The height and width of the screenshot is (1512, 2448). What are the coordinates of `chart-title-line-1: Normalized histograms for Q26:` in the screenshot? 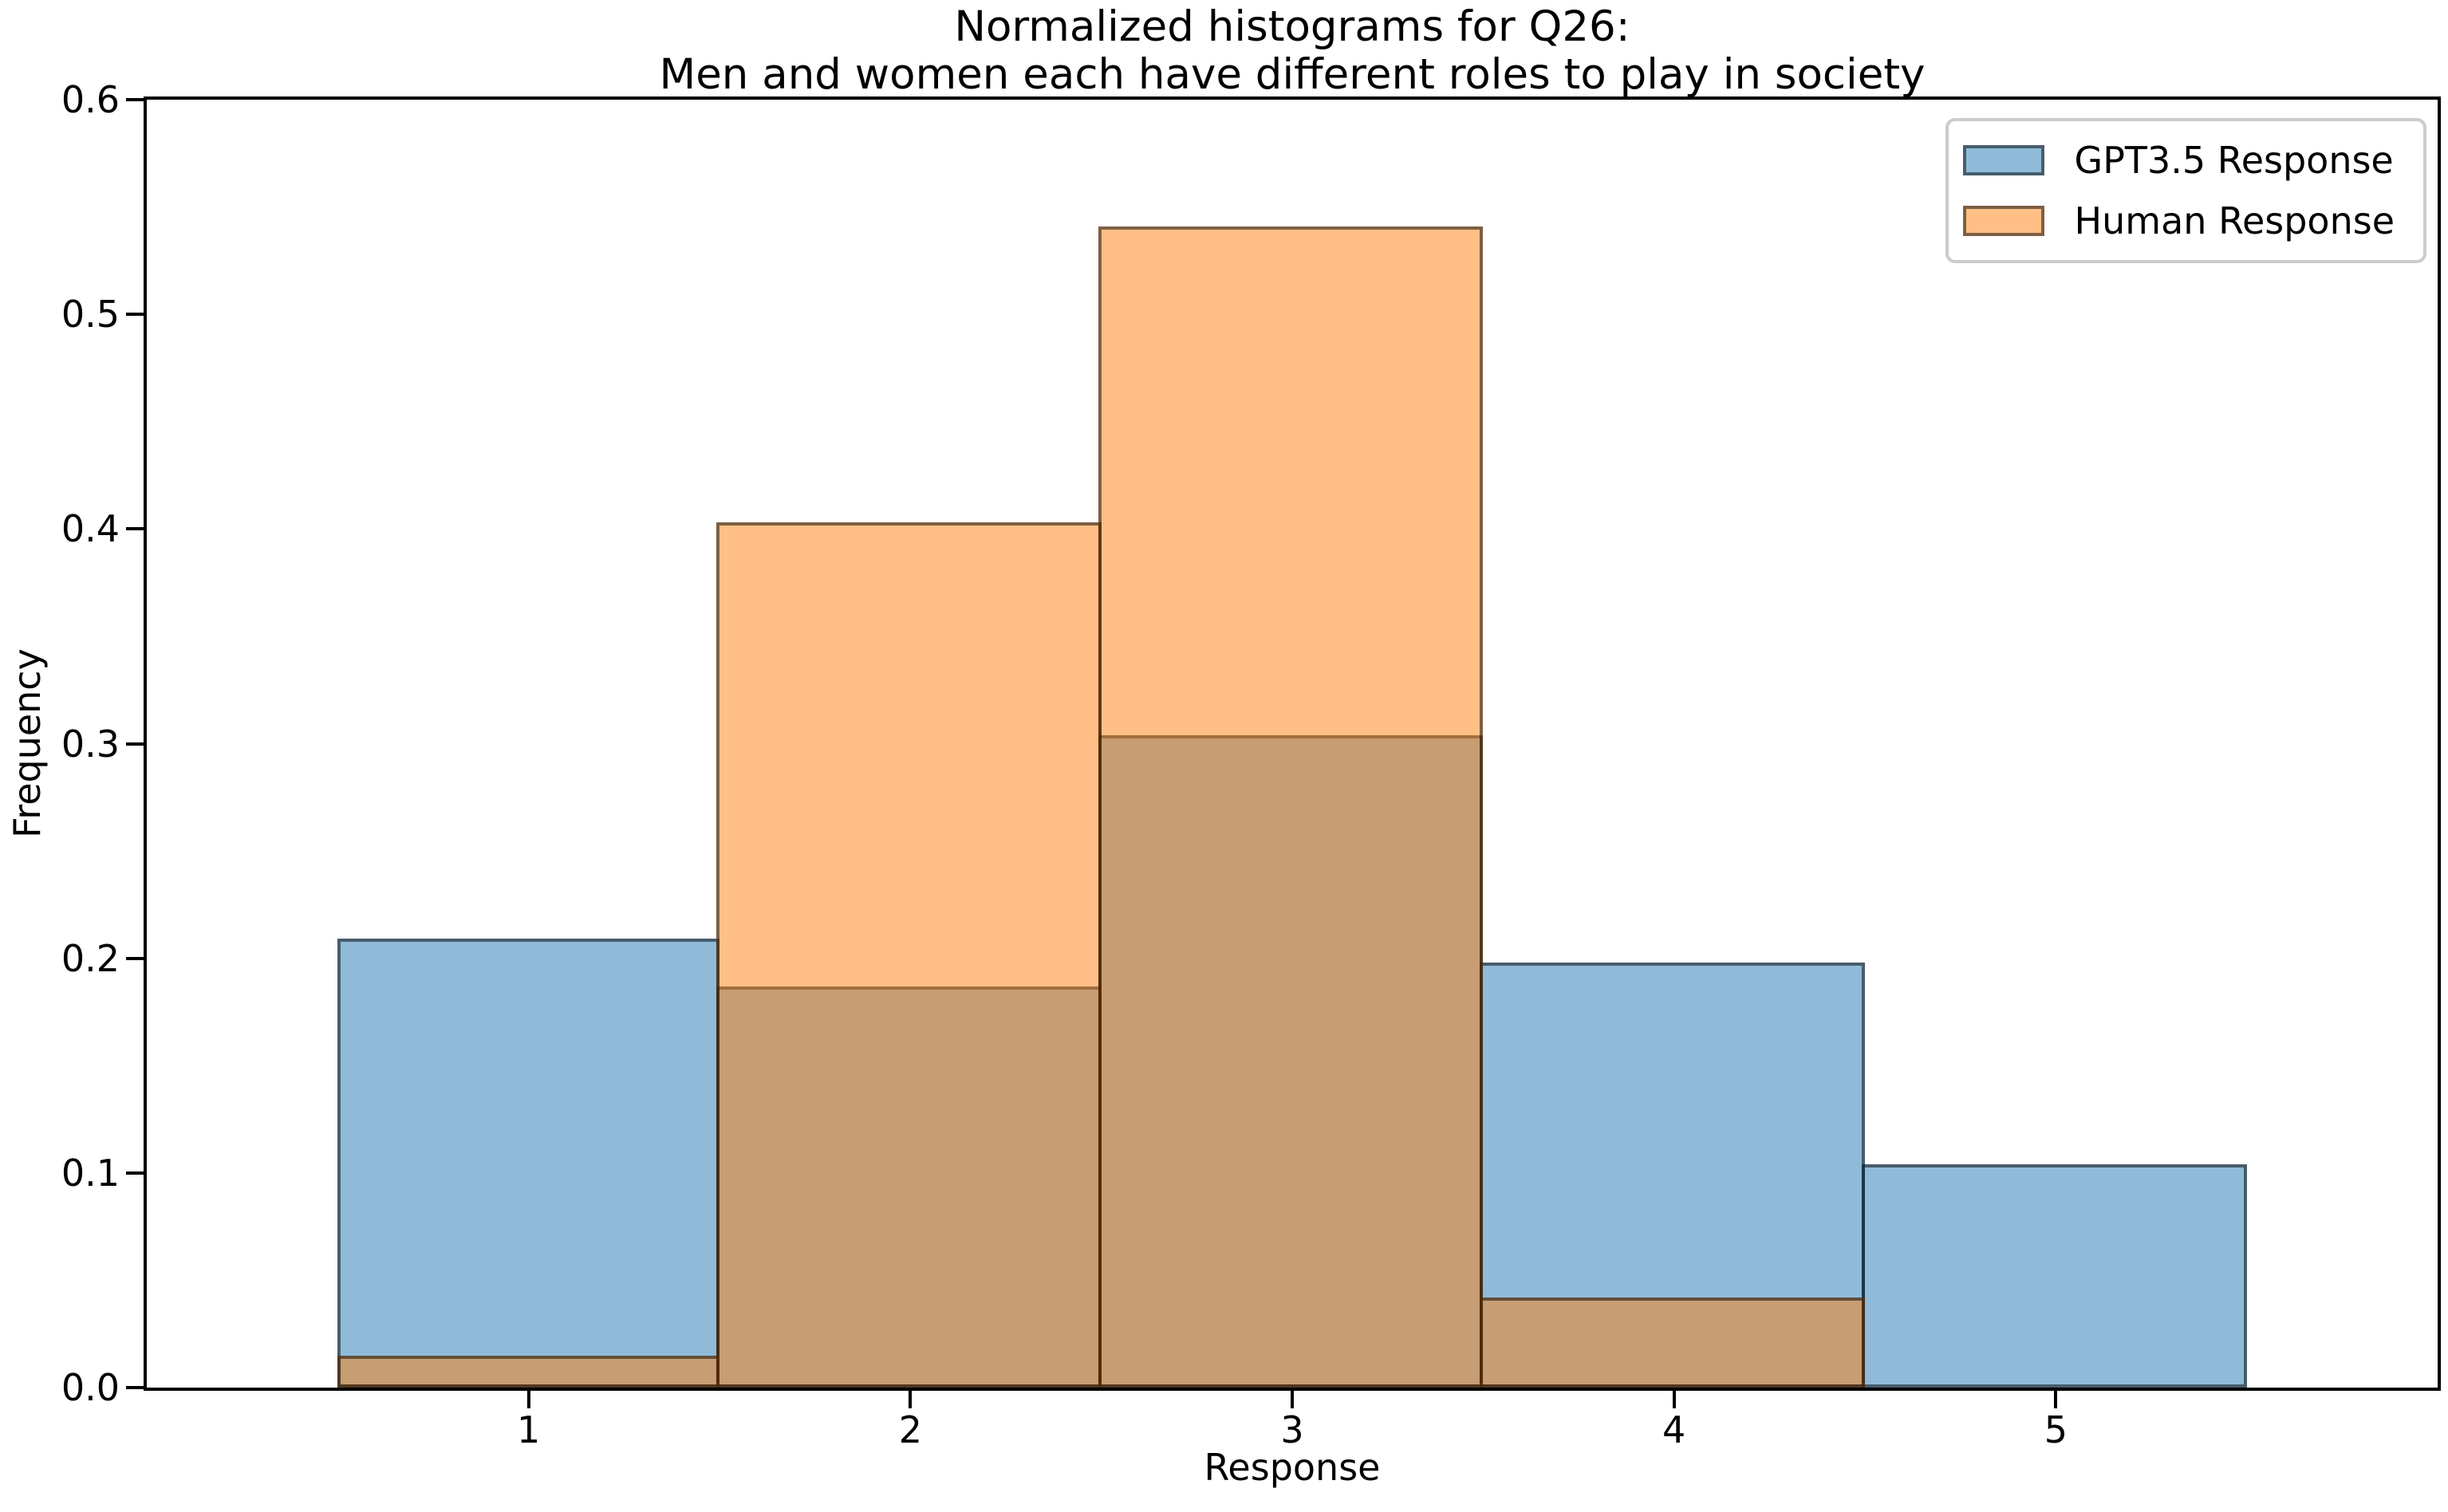 It's located at (1292, 26).